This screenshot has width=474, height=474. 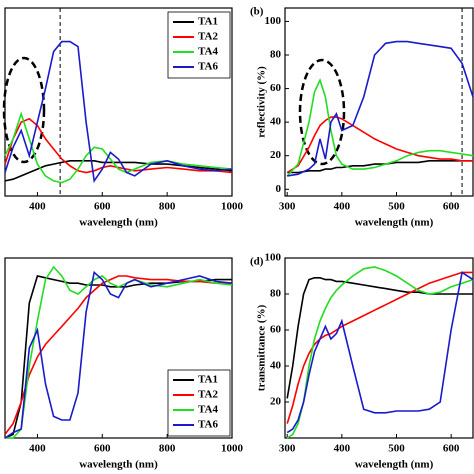 I want to click on y-tick-label: 0, so click(x=279, y=189).